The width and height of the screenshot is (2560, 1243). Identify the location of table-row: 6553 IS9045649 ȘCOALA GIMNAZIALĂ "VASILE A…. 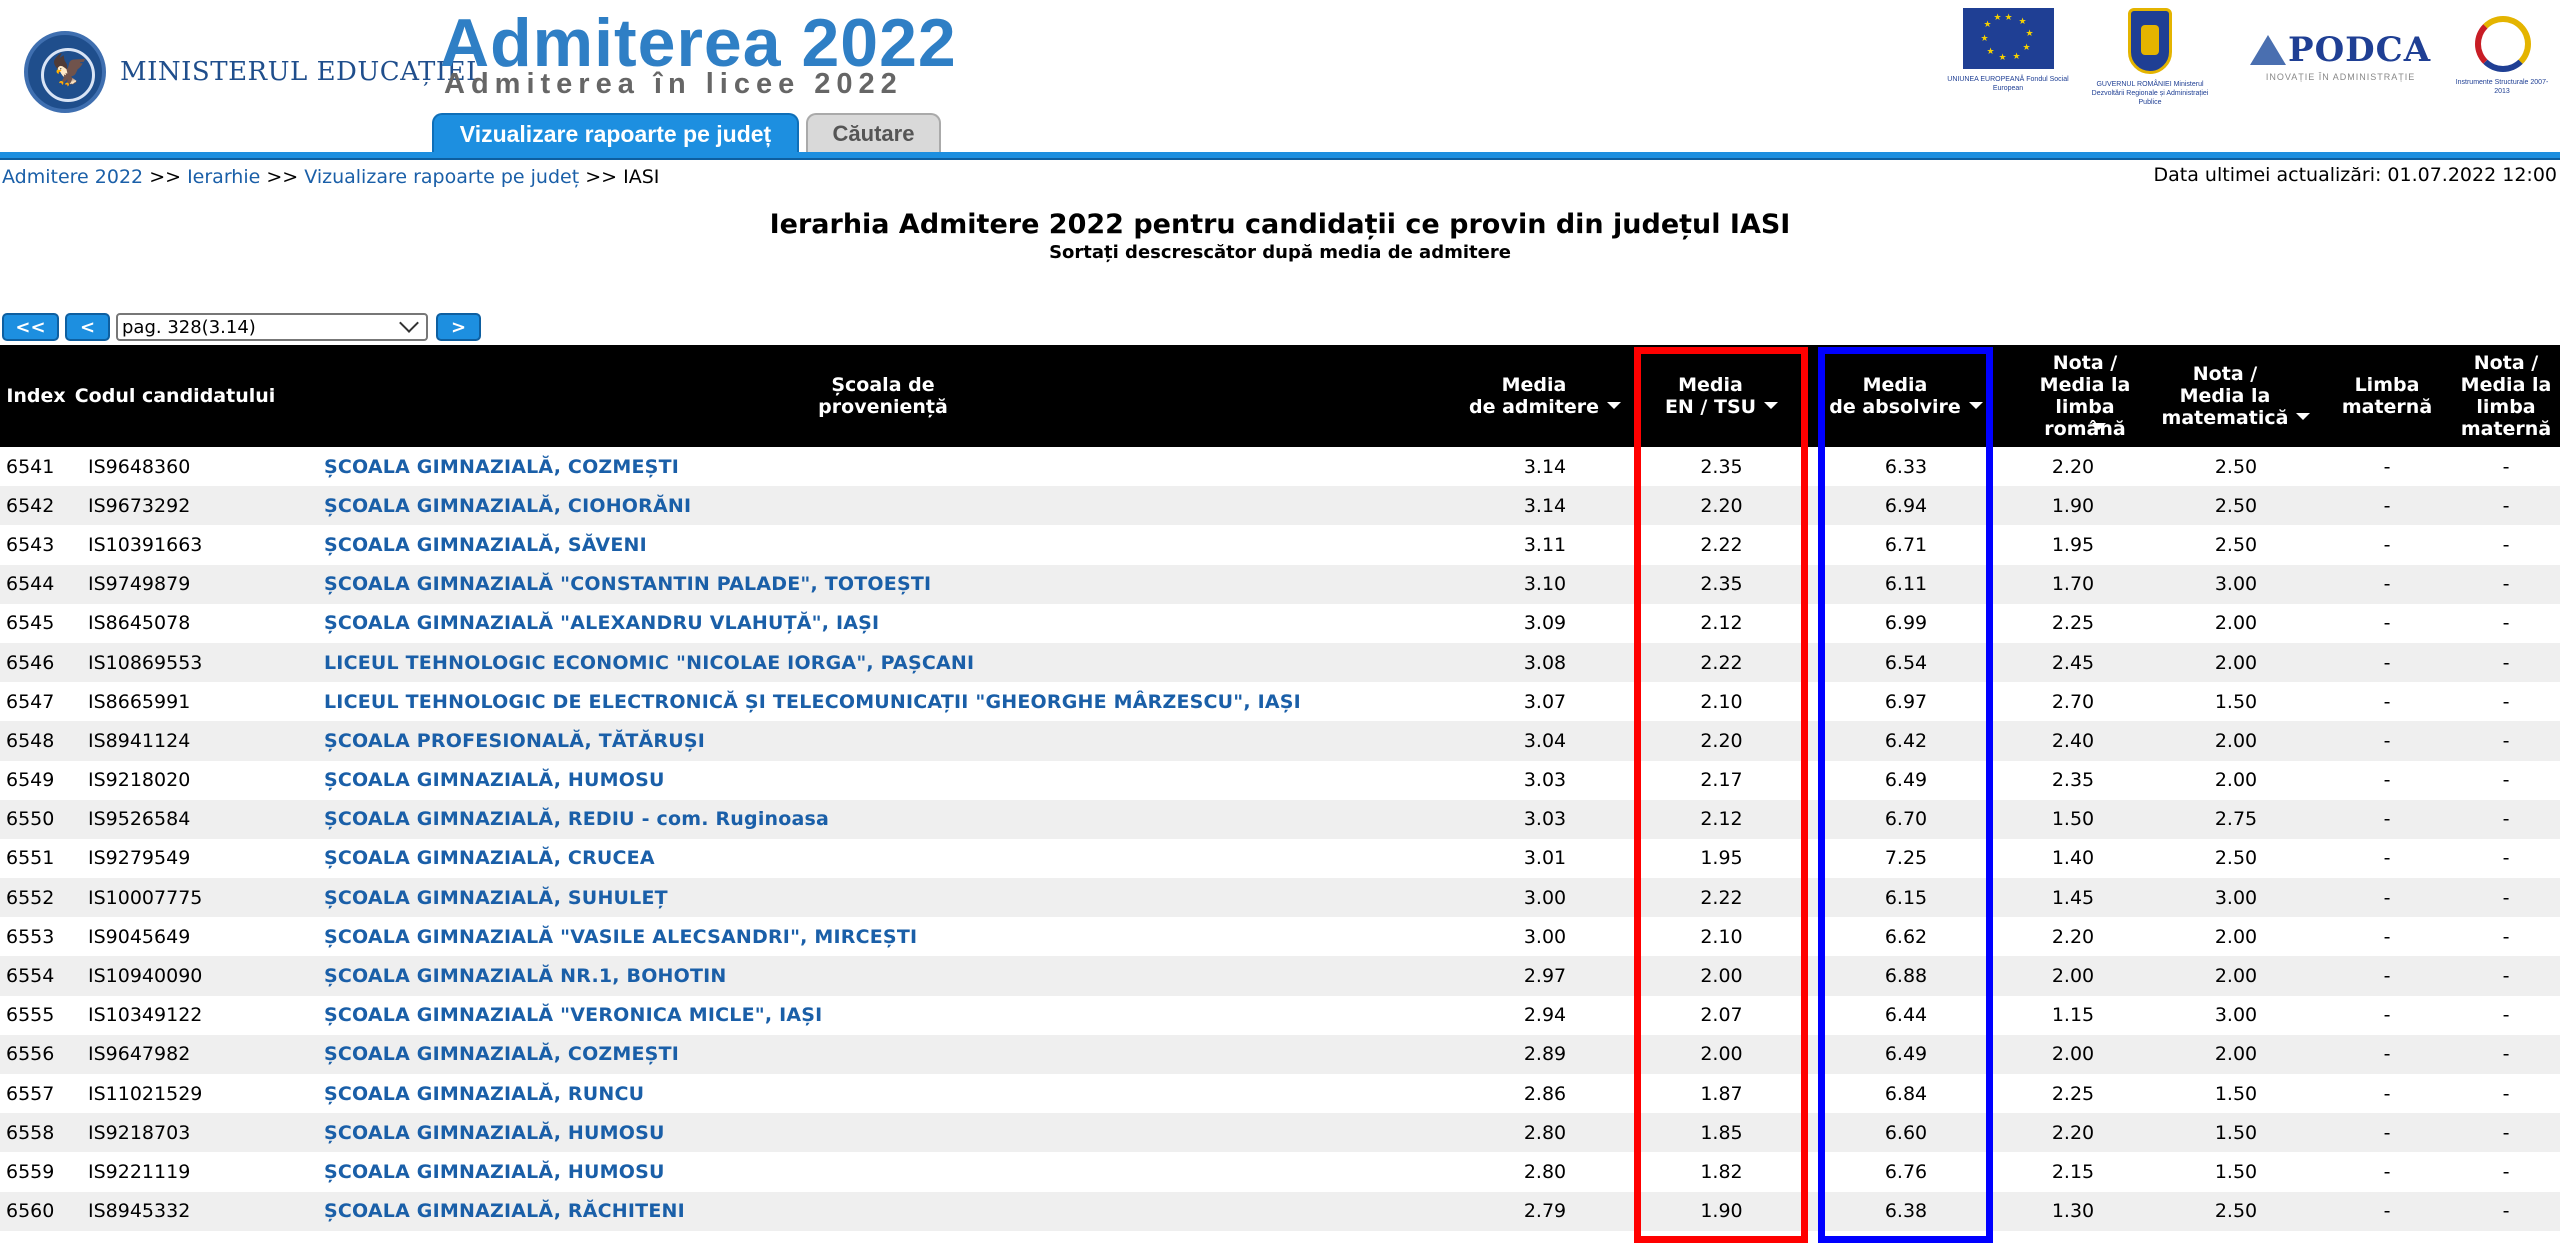
(1280, 936).